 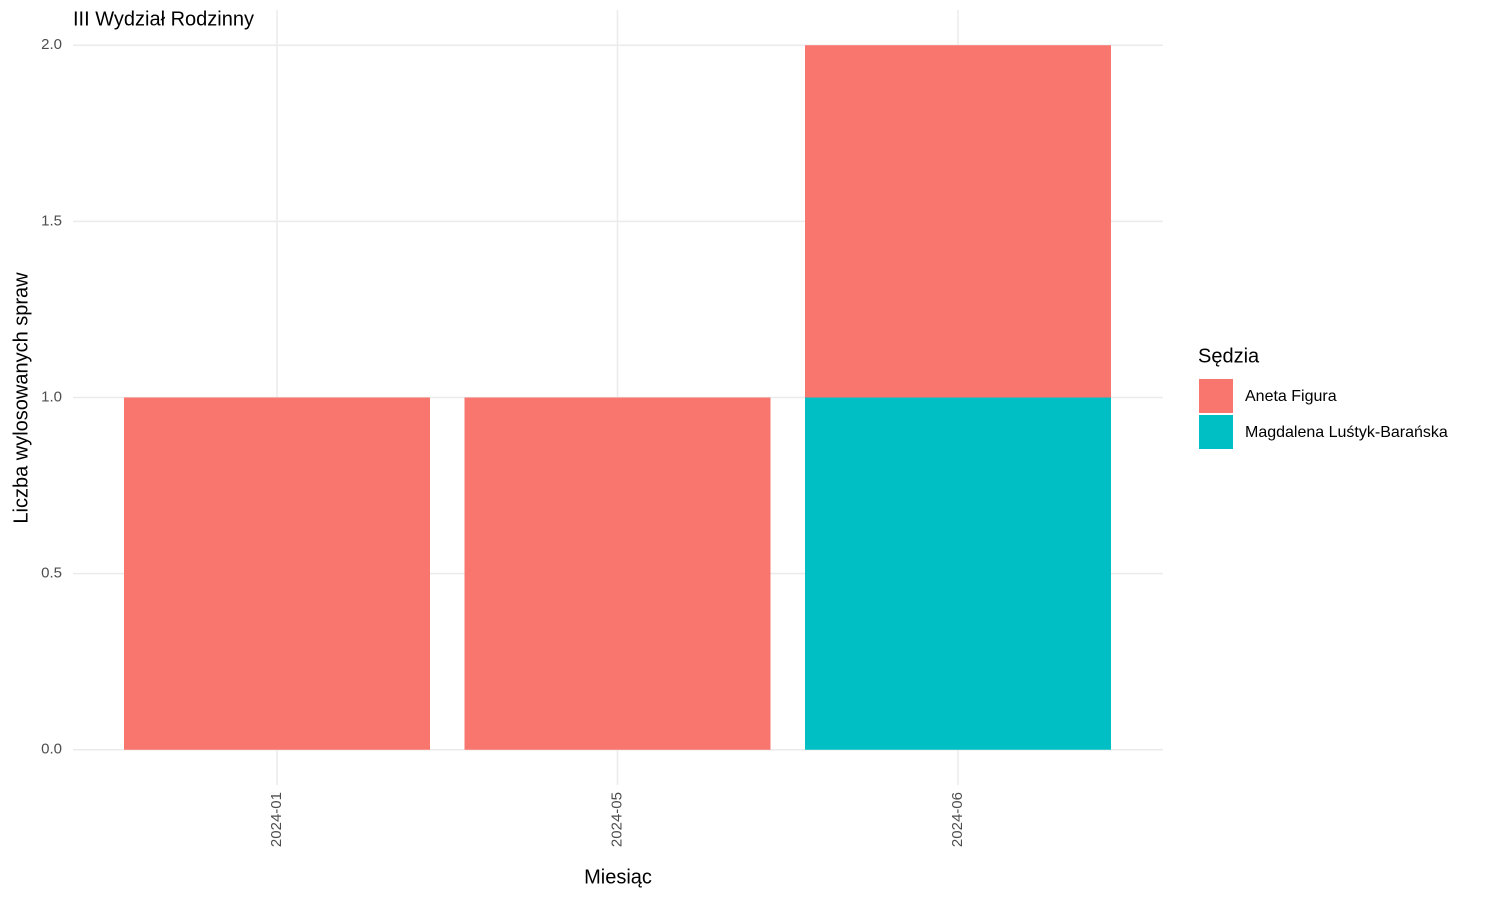 I want to click on y-tick-label: 0.5, so click(x=51, y=573).